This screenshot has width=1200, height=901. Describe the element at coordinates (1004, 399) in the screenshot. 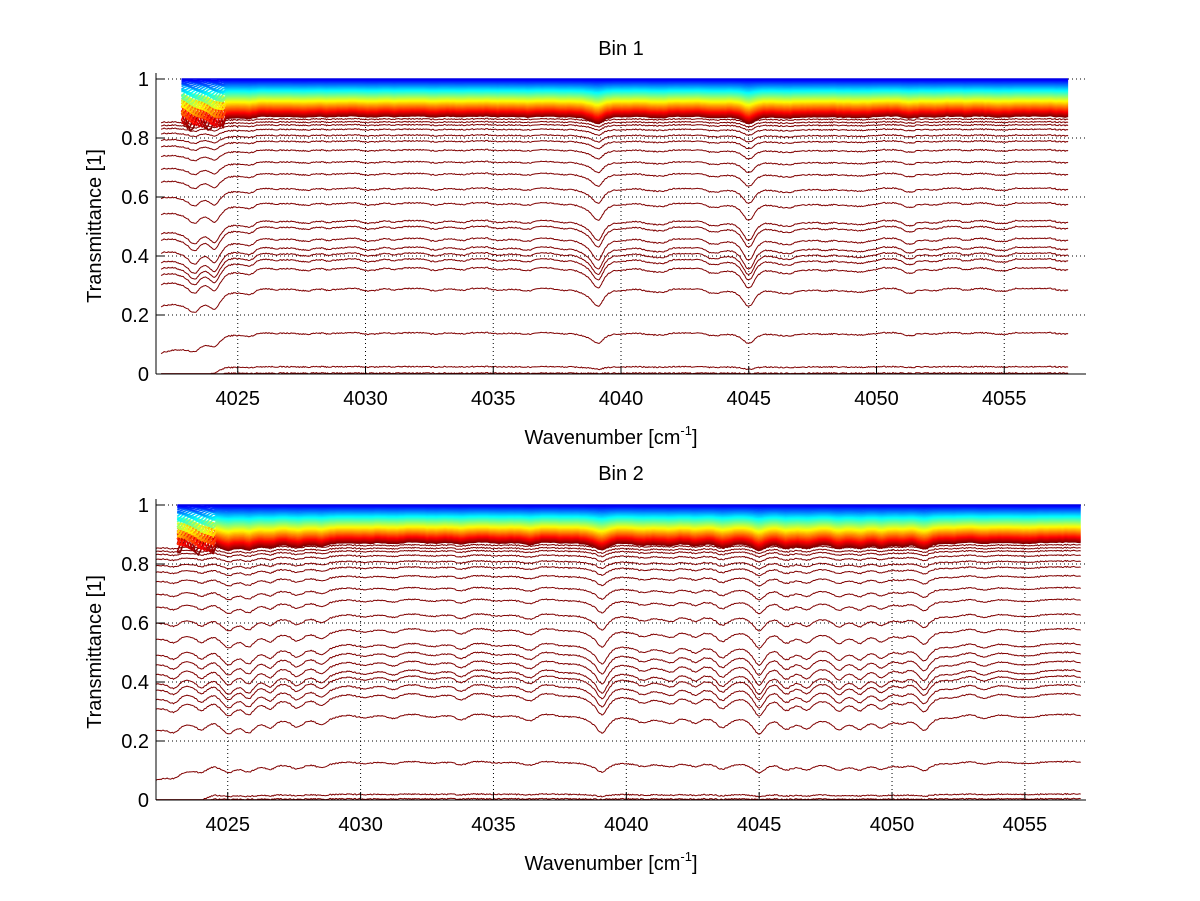

I see `x-tick-label: 4055` at that location.